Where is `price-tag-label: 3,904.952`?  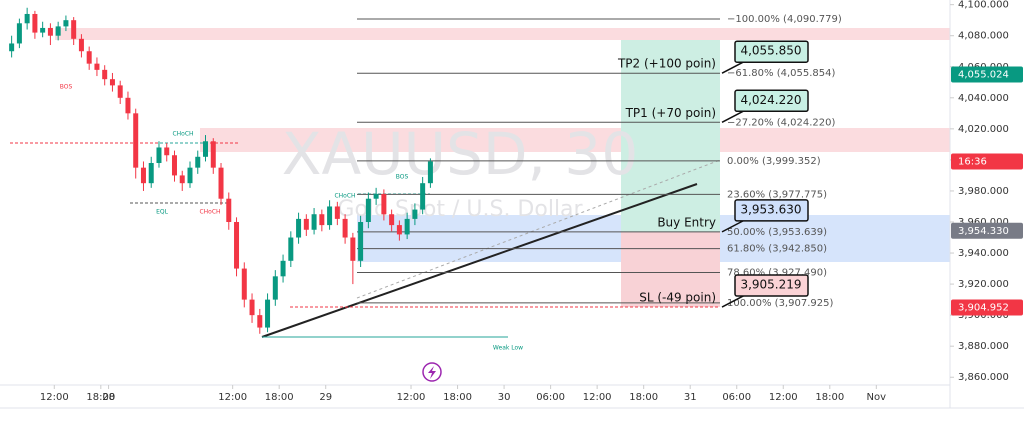 price-tag-label: 3,904.952 is located at coordinates (983, 307).